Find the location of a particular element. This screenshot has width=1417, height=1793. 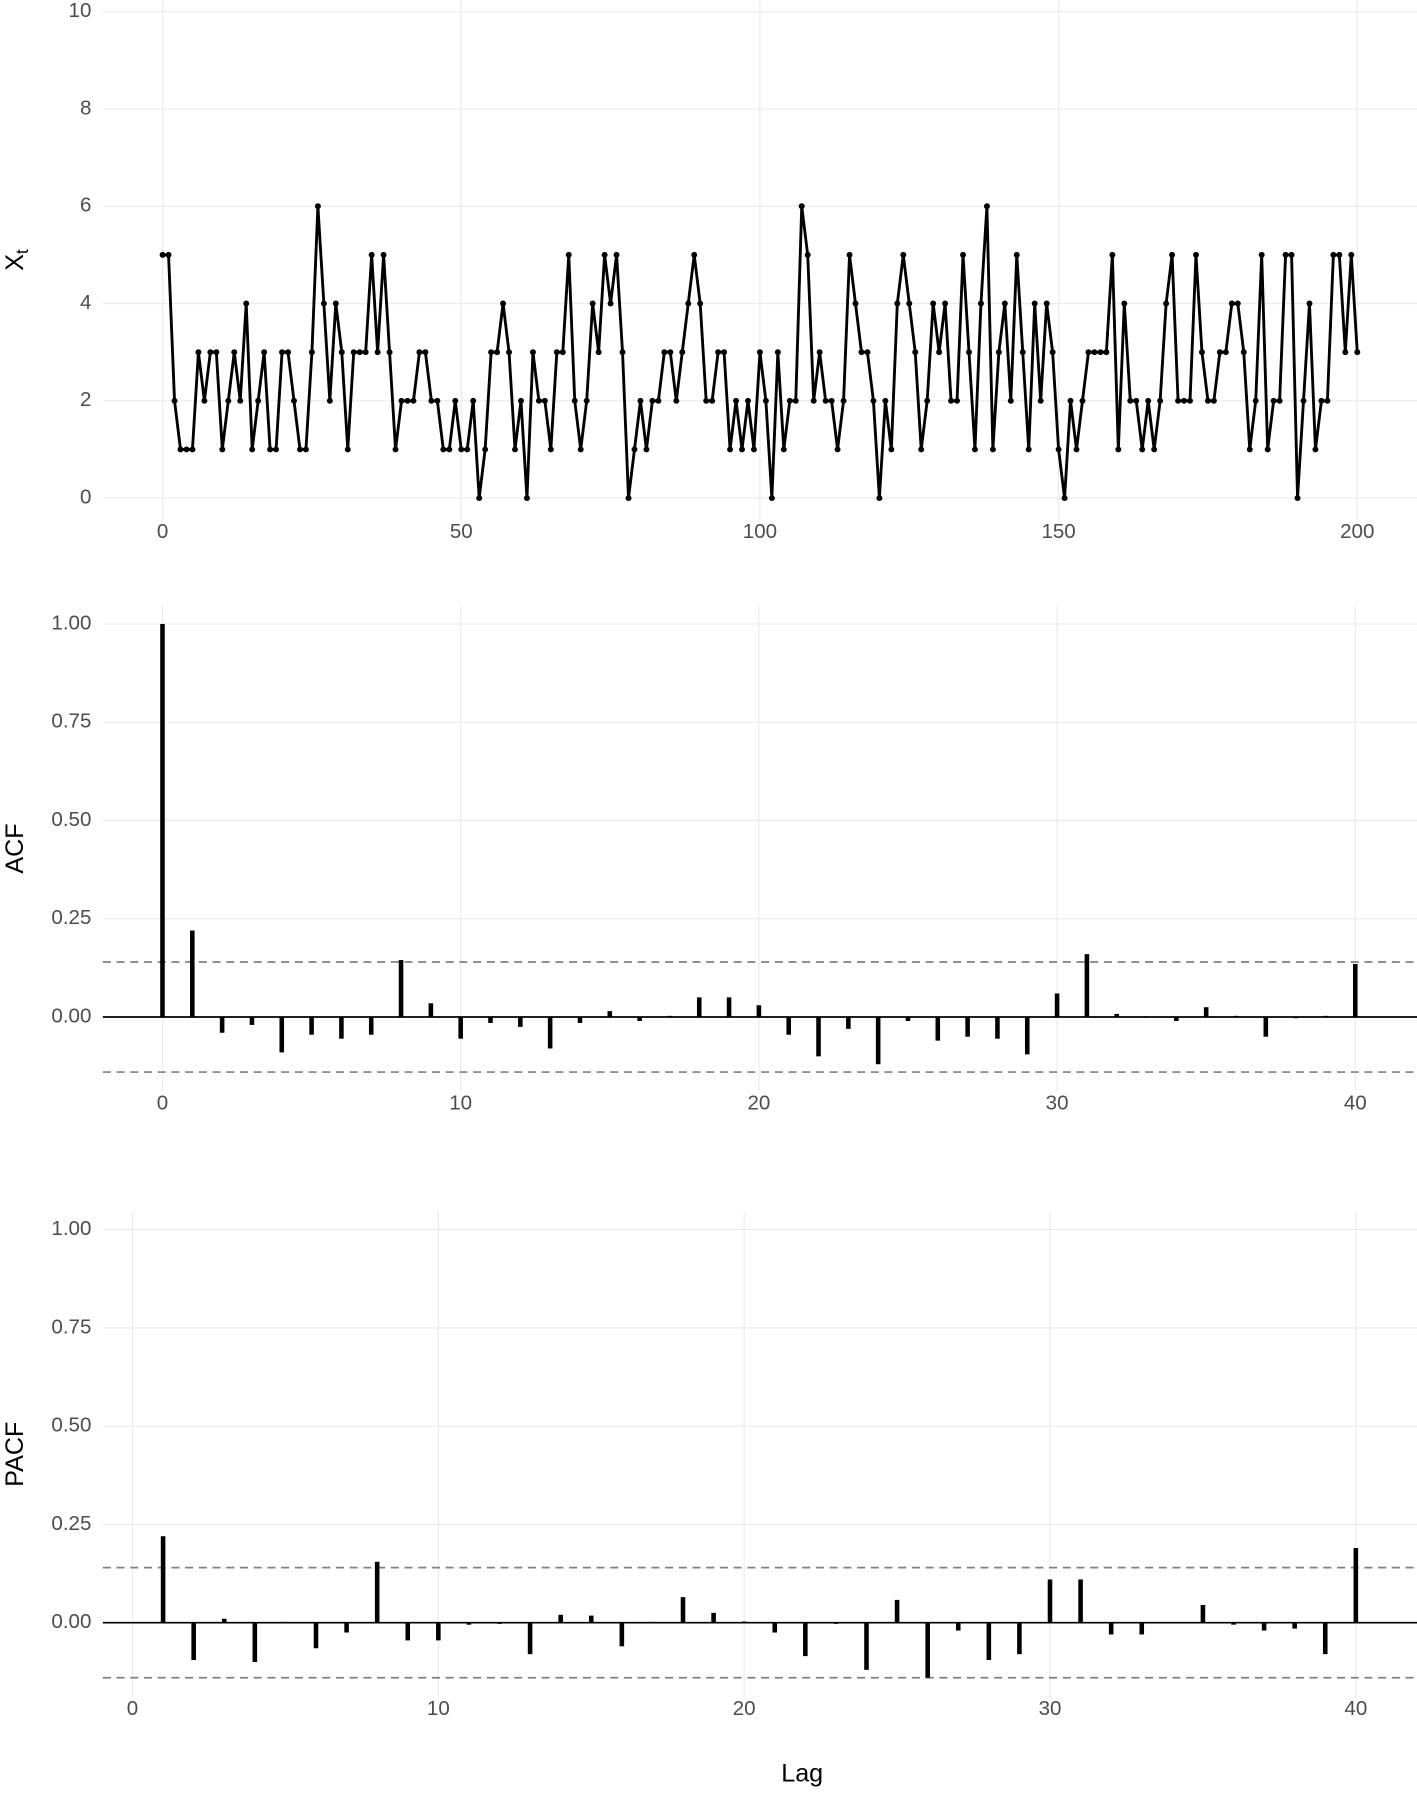

y-tick-label: 0.00 is located at coordinates (71, 1621).